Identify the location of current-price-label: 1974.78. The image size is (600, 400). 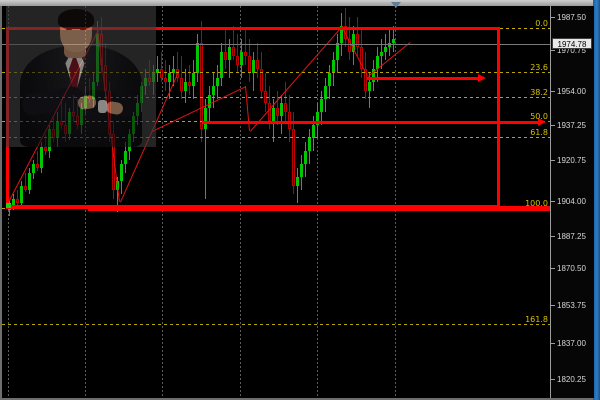
(572, 43).